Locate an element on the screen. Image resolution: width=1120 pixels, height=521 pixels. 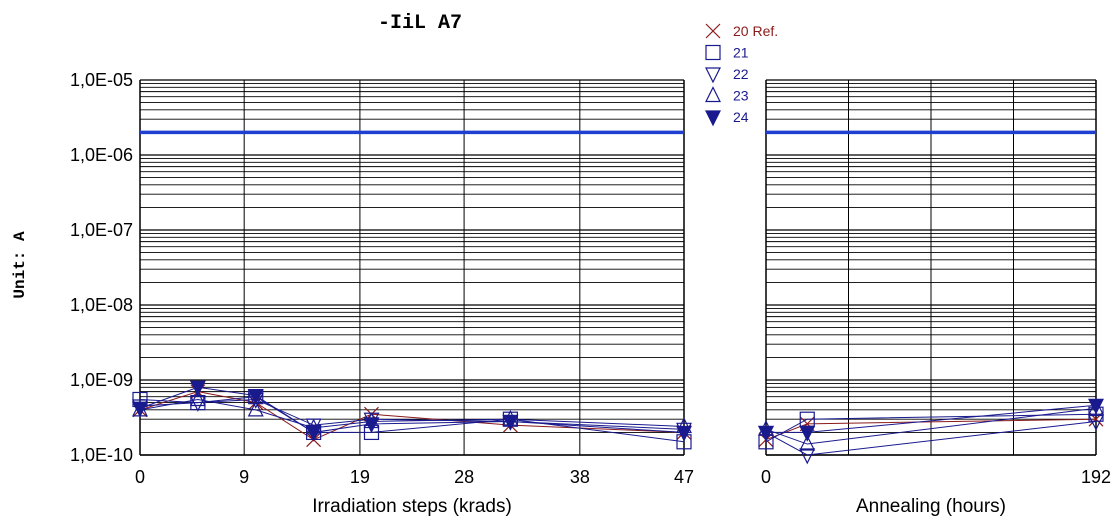
legend-item: 20 Ref. is located at coordinates (741, 31).